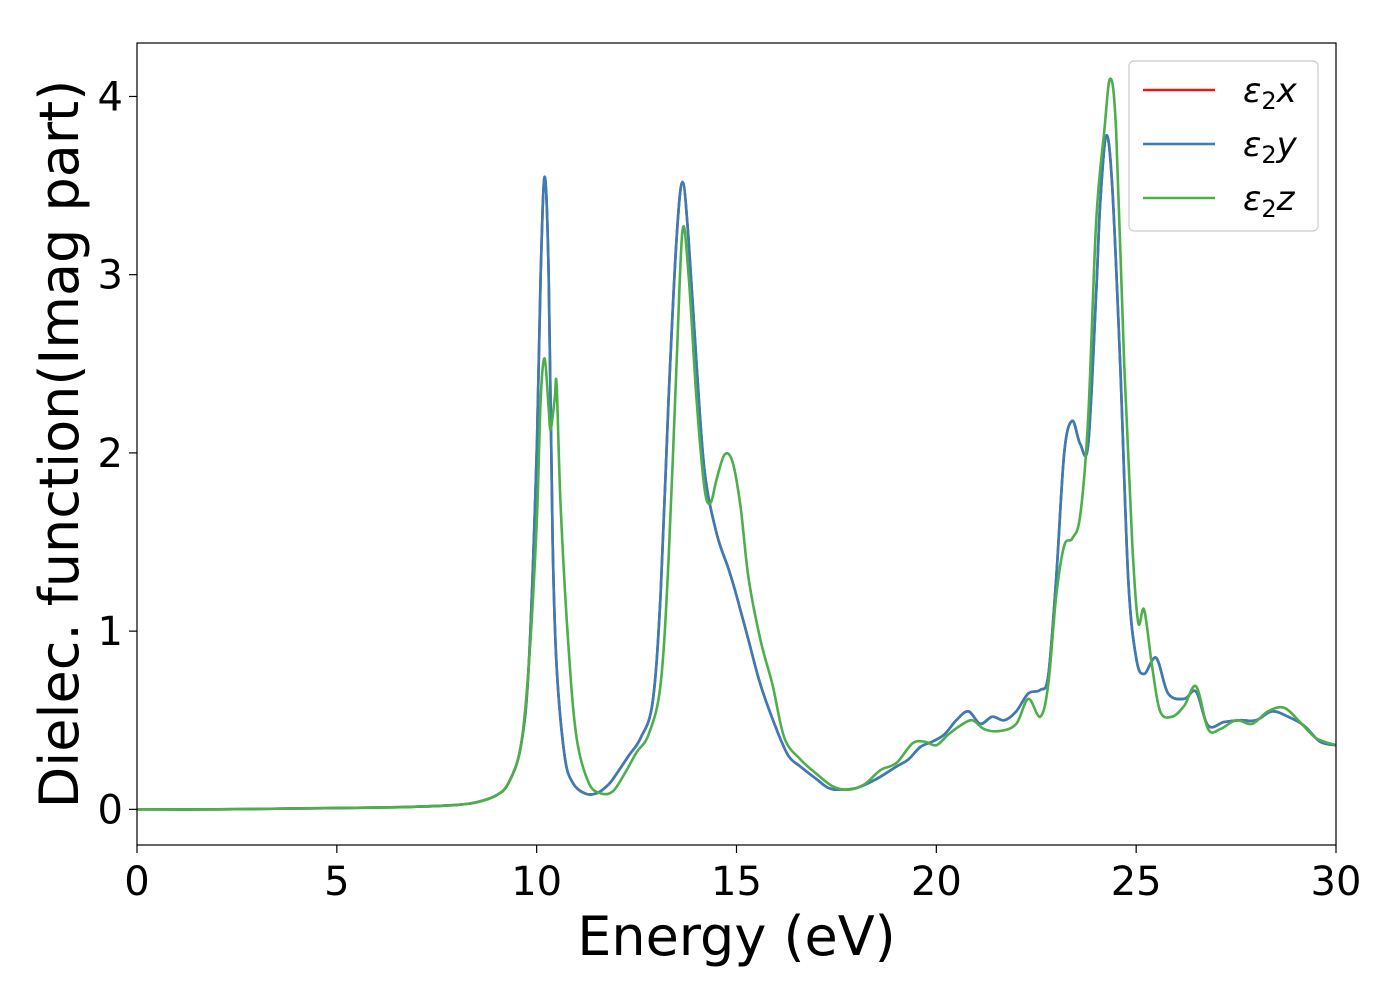 This screenshot has width=1400, height=1005. I want to click on x-tick-label: 0, so click(136, 882).